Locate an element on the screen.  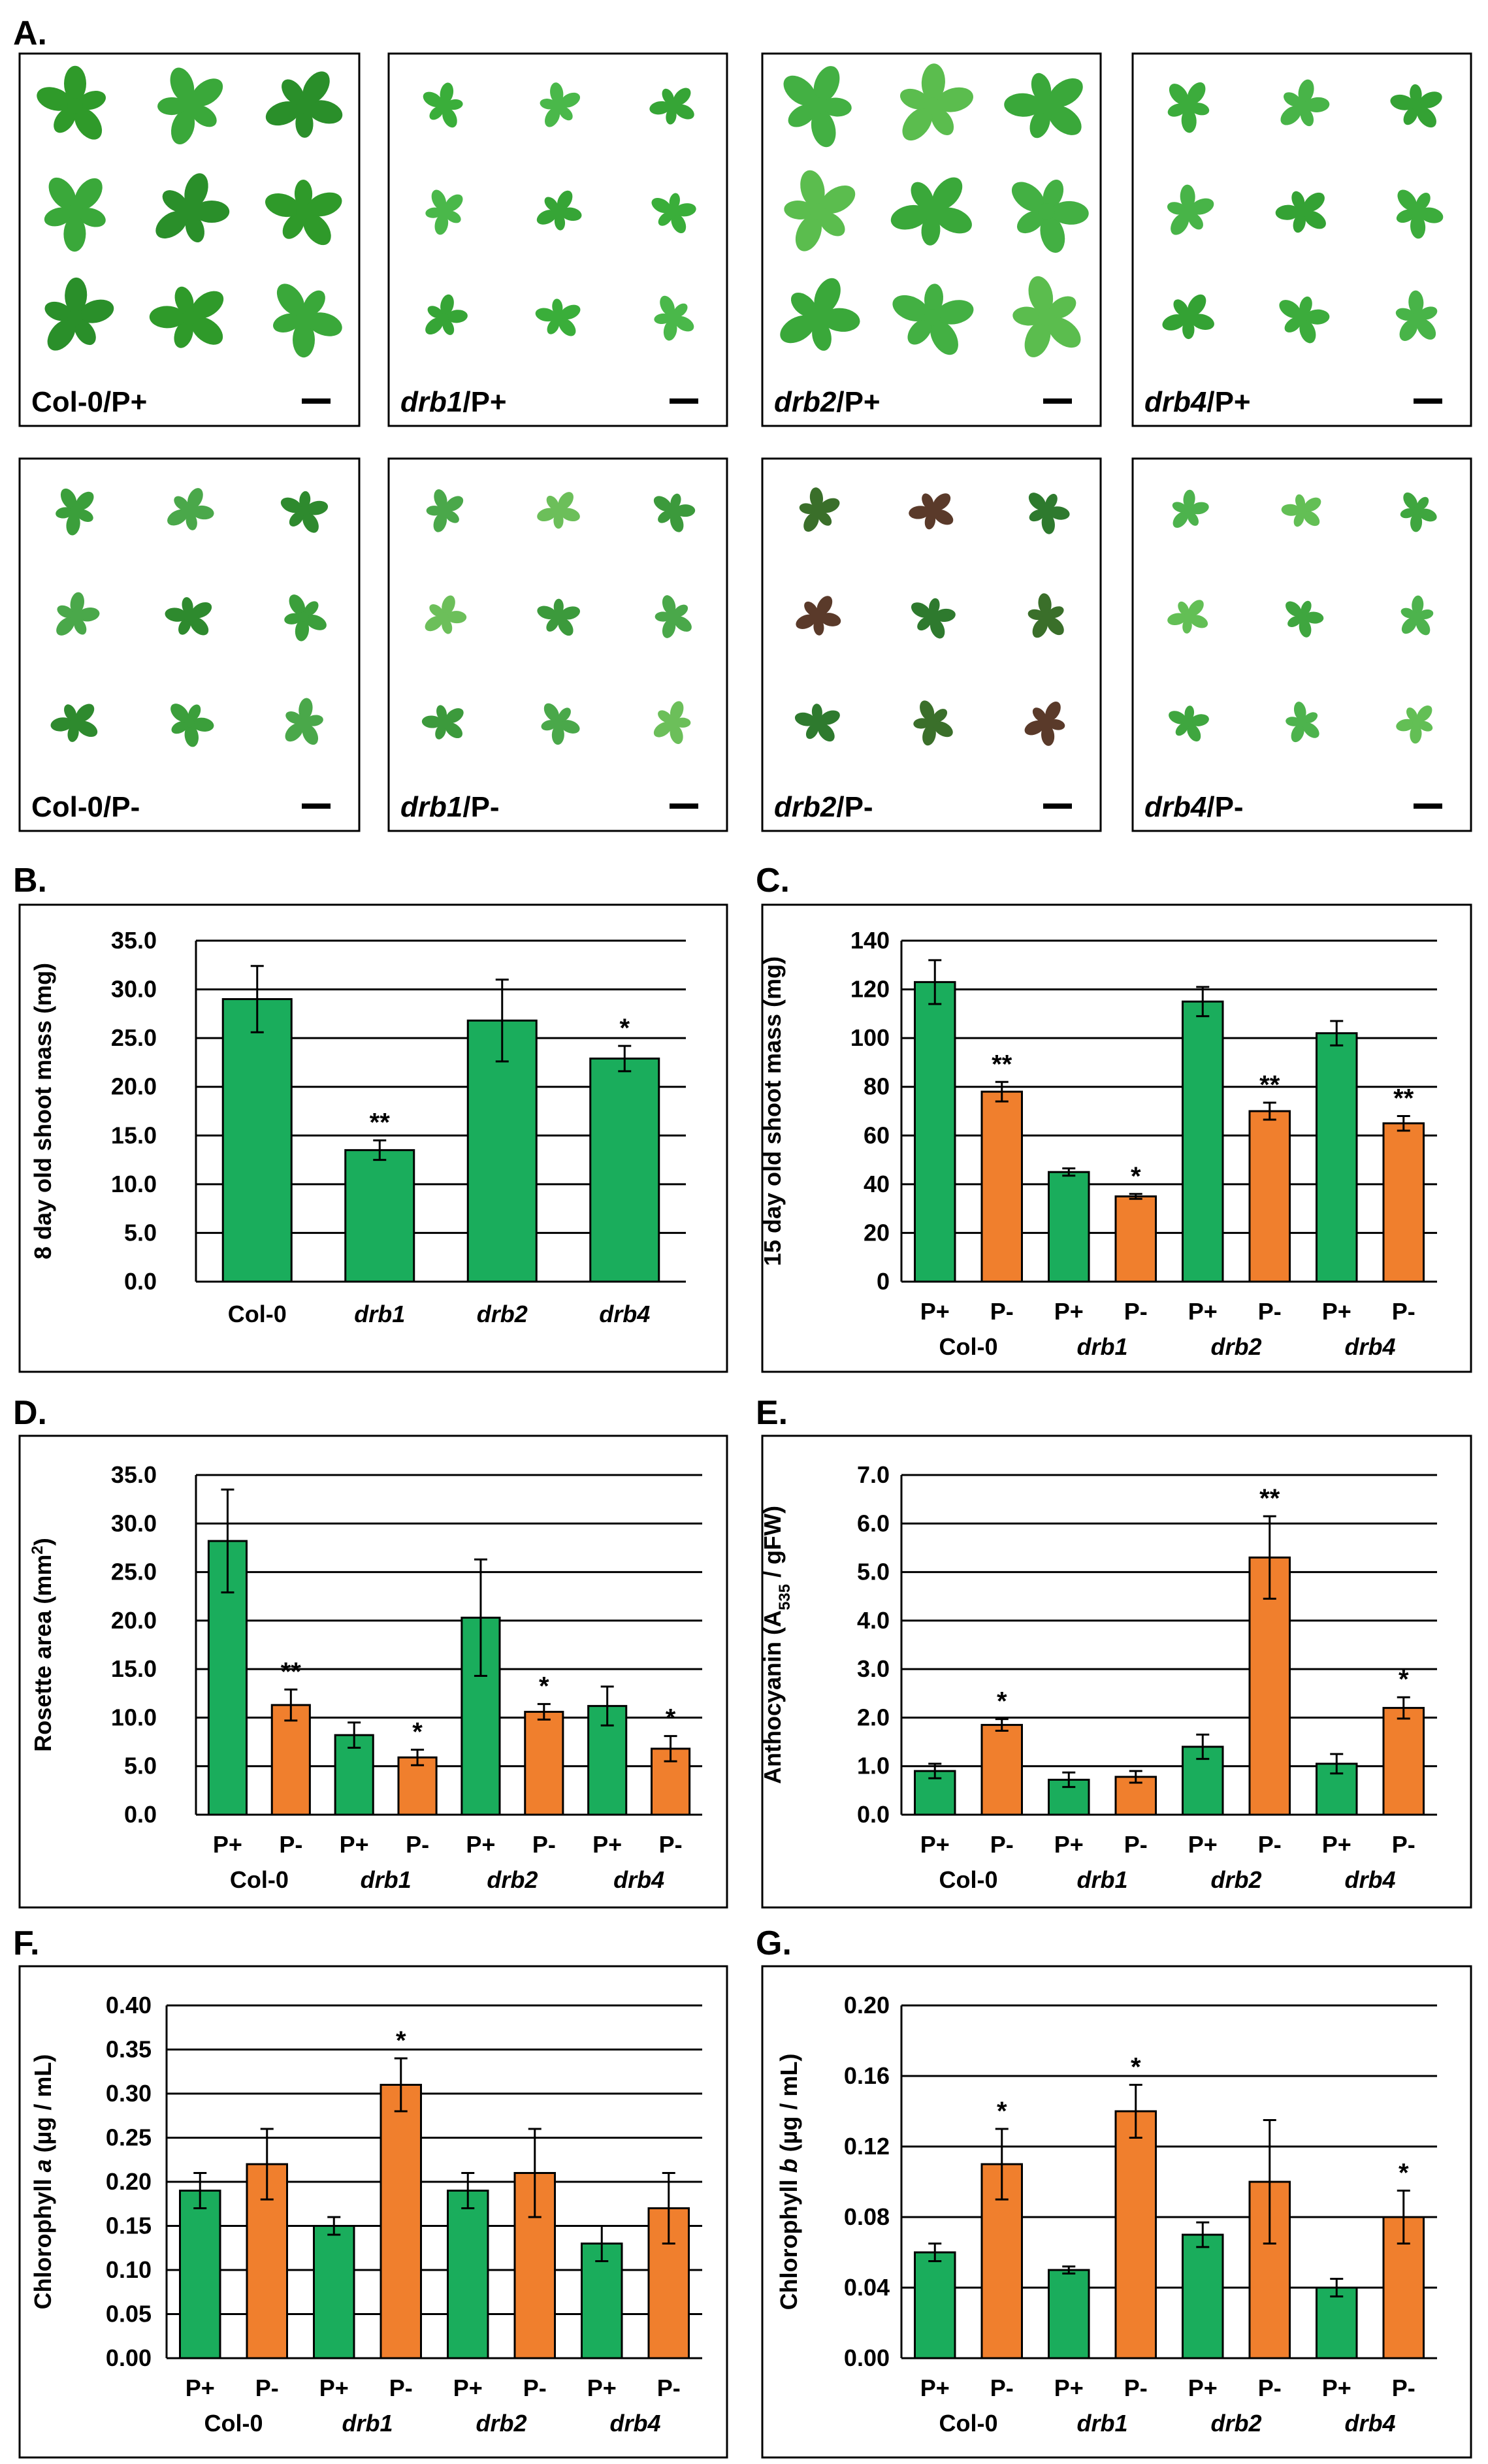
x-group-label: Col-0 is located at coordinates (260, 1879).